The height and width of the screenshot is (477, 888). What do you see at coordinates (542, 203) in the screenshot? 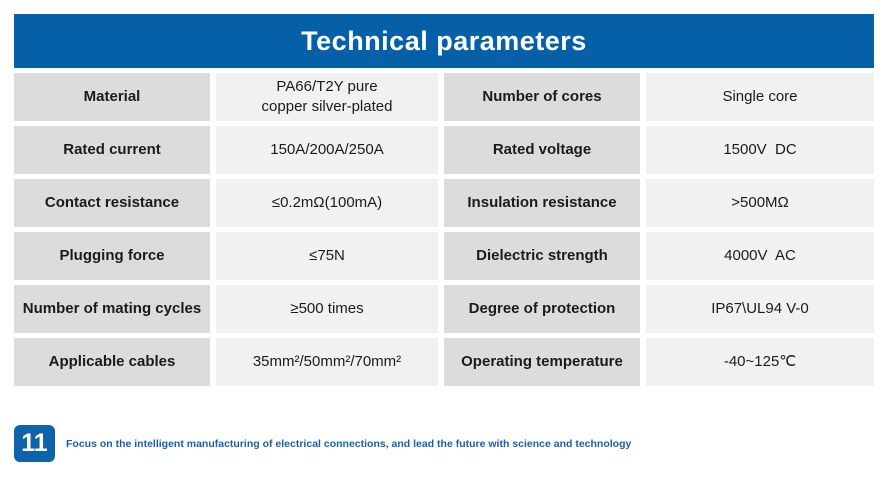
I see `label-insulation-resistance: Insulation resistance` at bounding box center [542, 203].